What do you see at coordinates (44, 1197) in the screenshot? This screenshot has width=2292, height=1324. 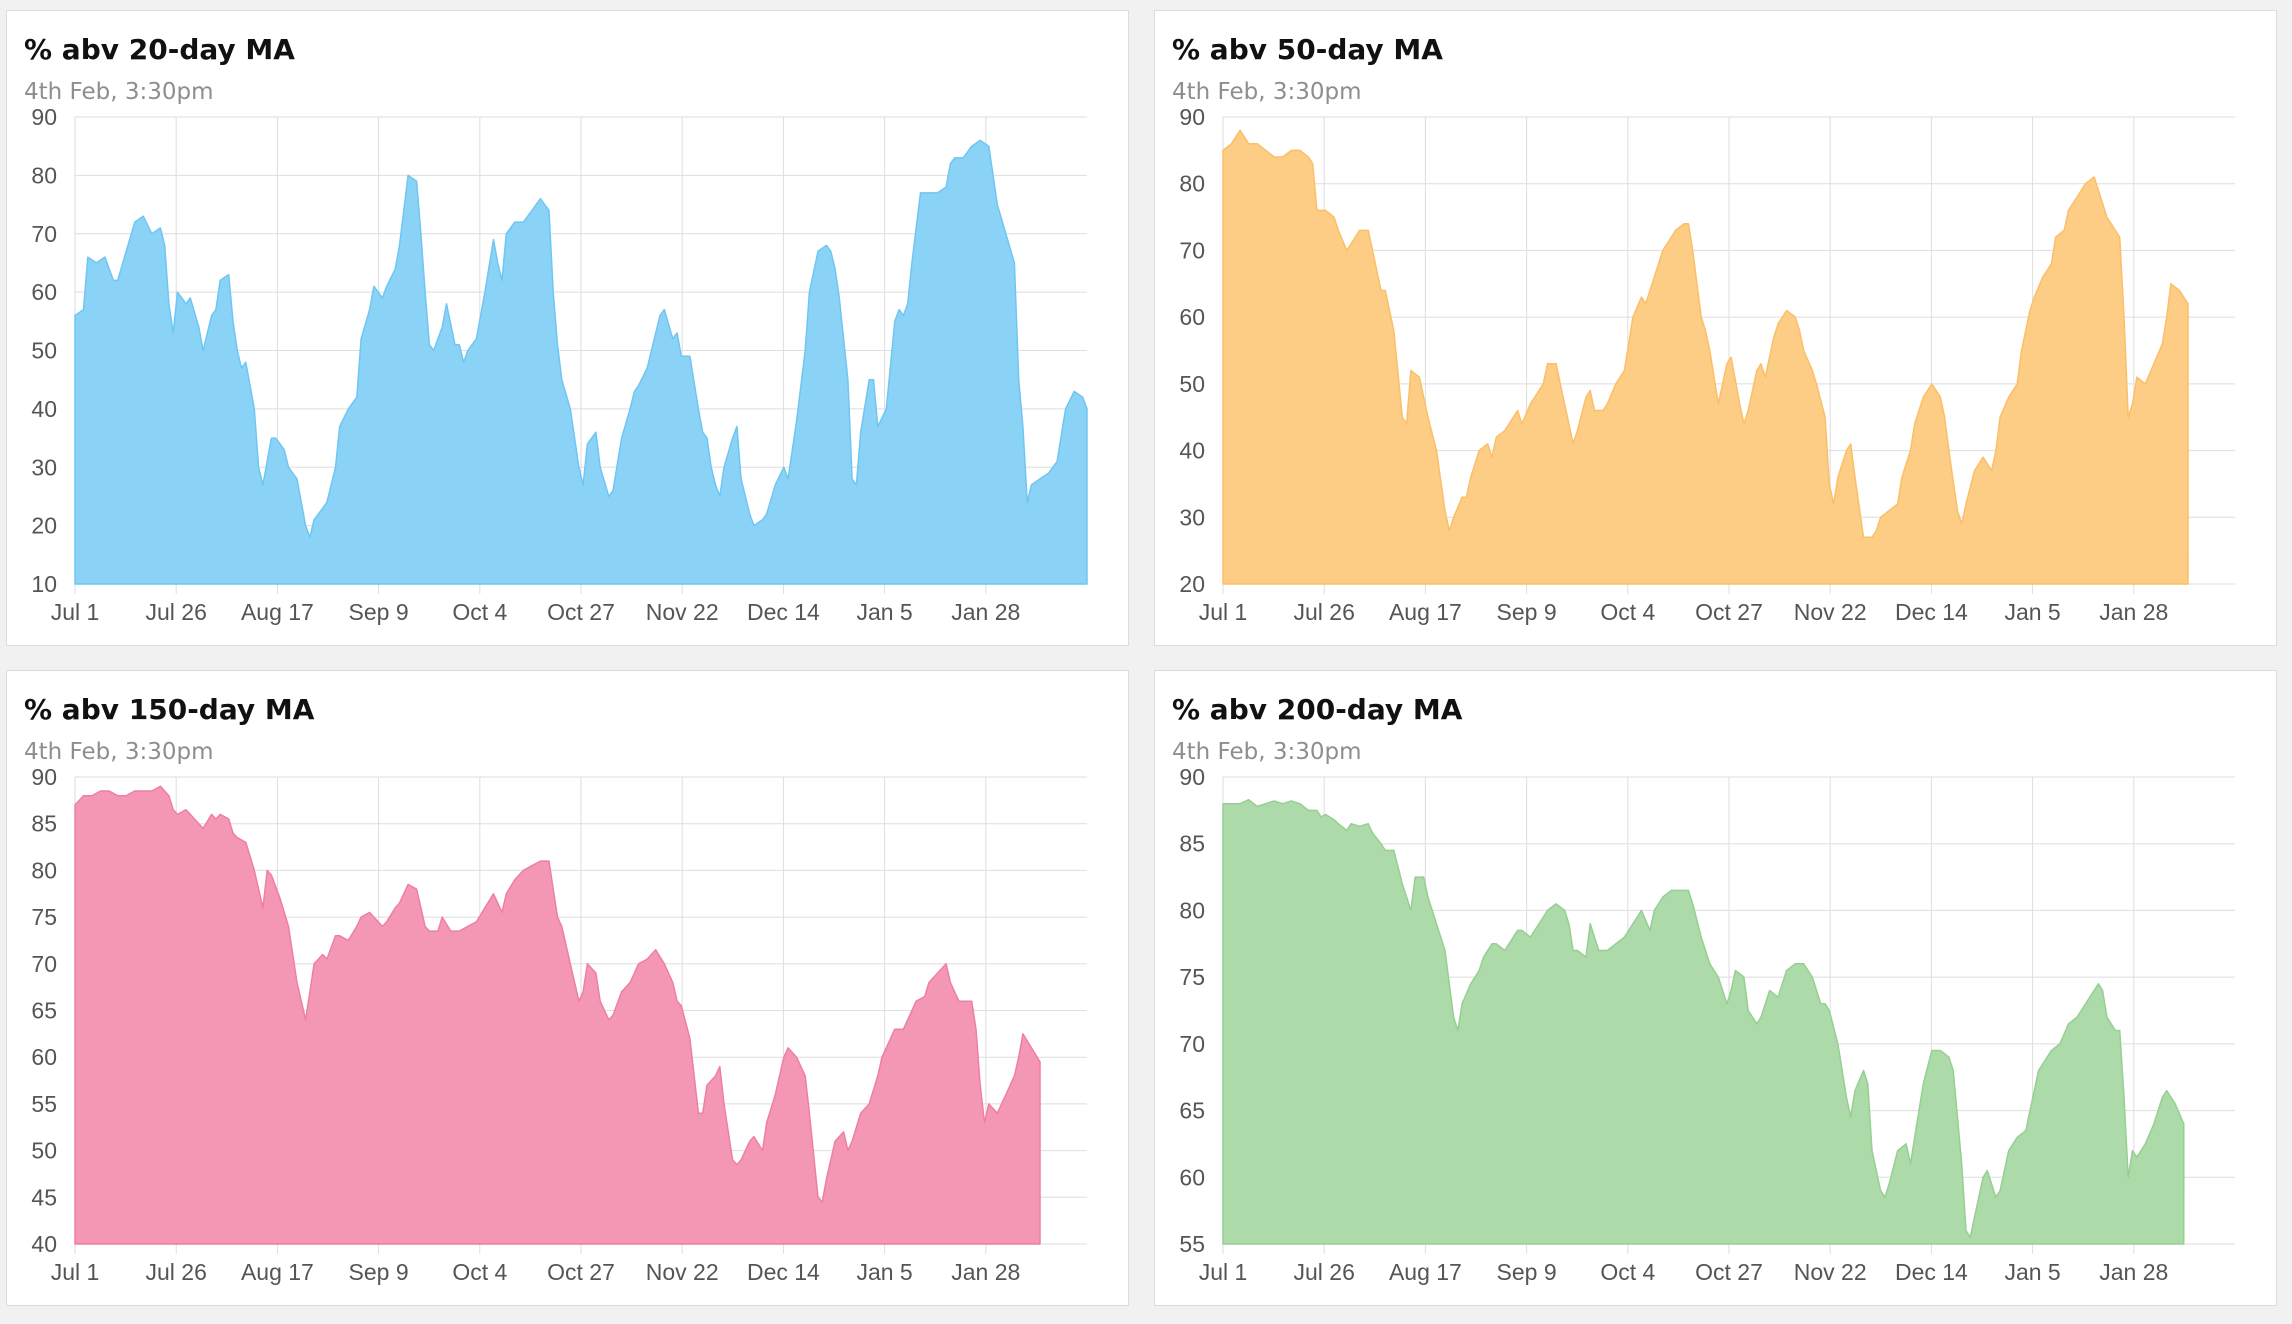 I see `y-tick-label: 45` at bounding box center [44, 1197].